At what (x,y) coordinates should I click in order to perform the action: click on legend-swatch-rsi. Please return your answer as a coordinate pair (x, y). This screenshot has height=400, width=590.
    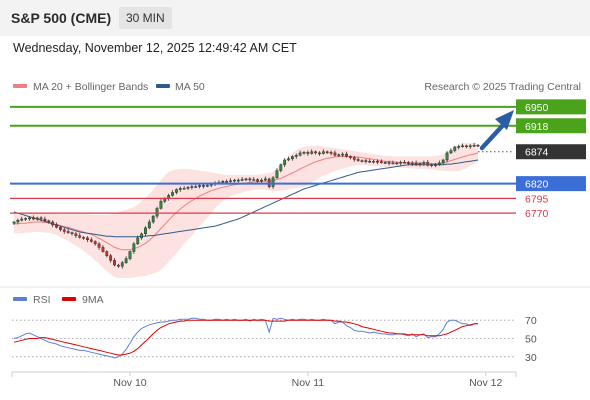
    Looking at the image, I should click on (20, 299).